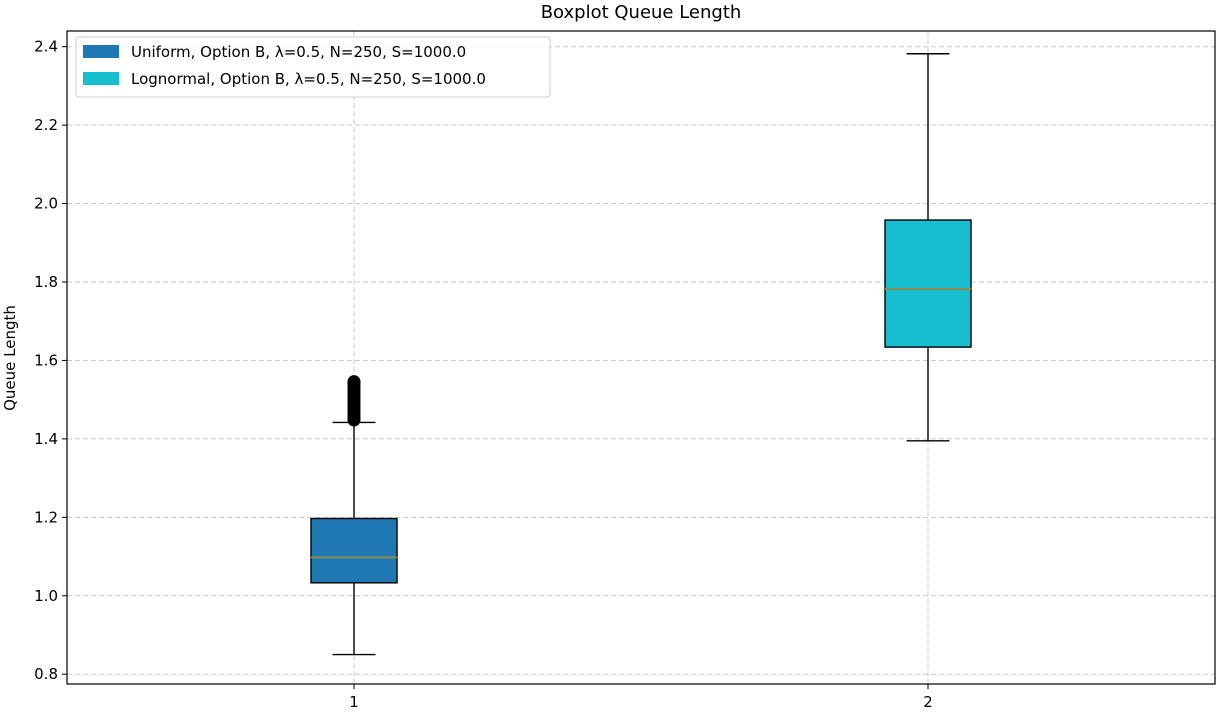  Describe the element at coordinates (46, 674) in the screenshot. I see `y-tick-label: 0.8` at that location.